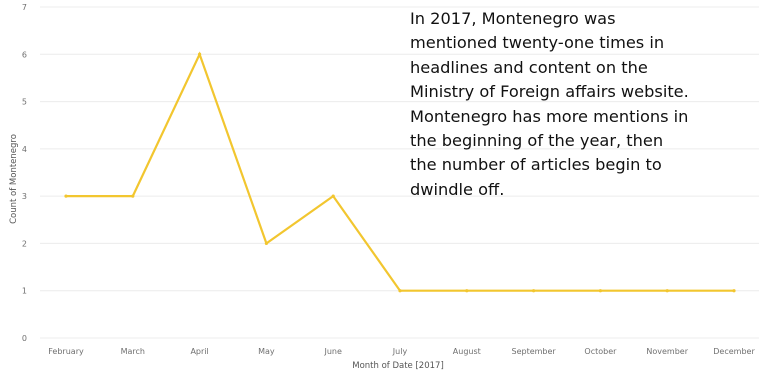  What do you see at coordinates (332, 351) in the screenshot?
I see `x-tick-label: June` at bounding box center [332, 351].